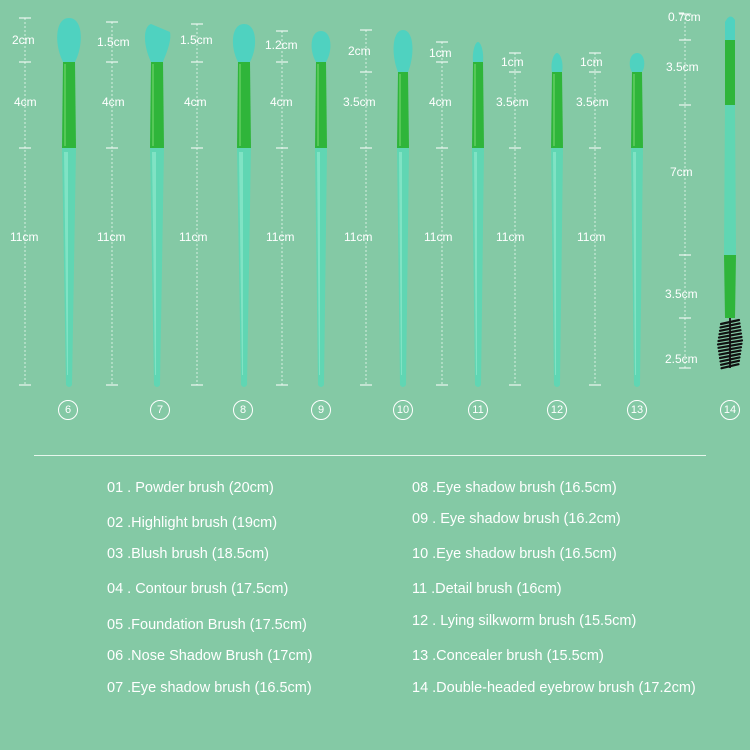 The image size is (750, 750). Describe the element at coordinates (681, 359) in the screenshot. I see `measure-label: 2.5cm` at that location.